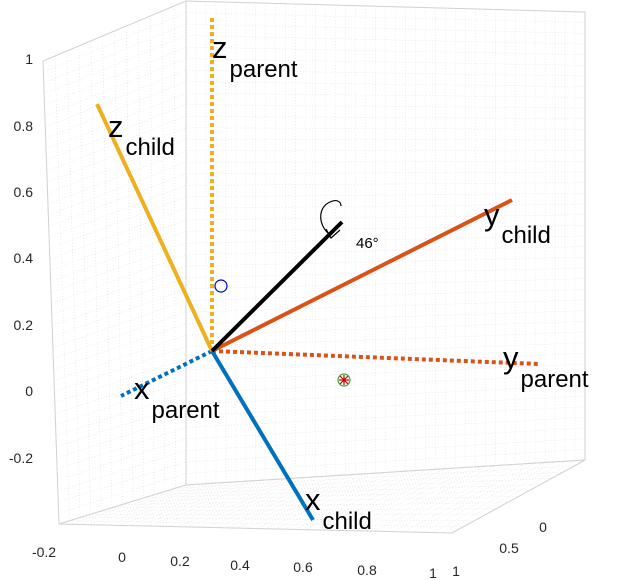 This screenshot has width=622, height=580. I want to click on z-tick-labels: 1 0.8 0.6 0.4 0.2 0 -0.2, so click(21, 258).